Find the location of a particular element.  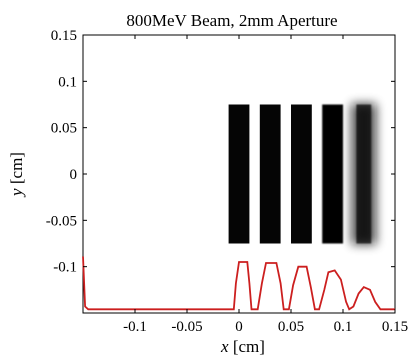

y-tick-label: -0.1 is located at coordinates (65, 268).